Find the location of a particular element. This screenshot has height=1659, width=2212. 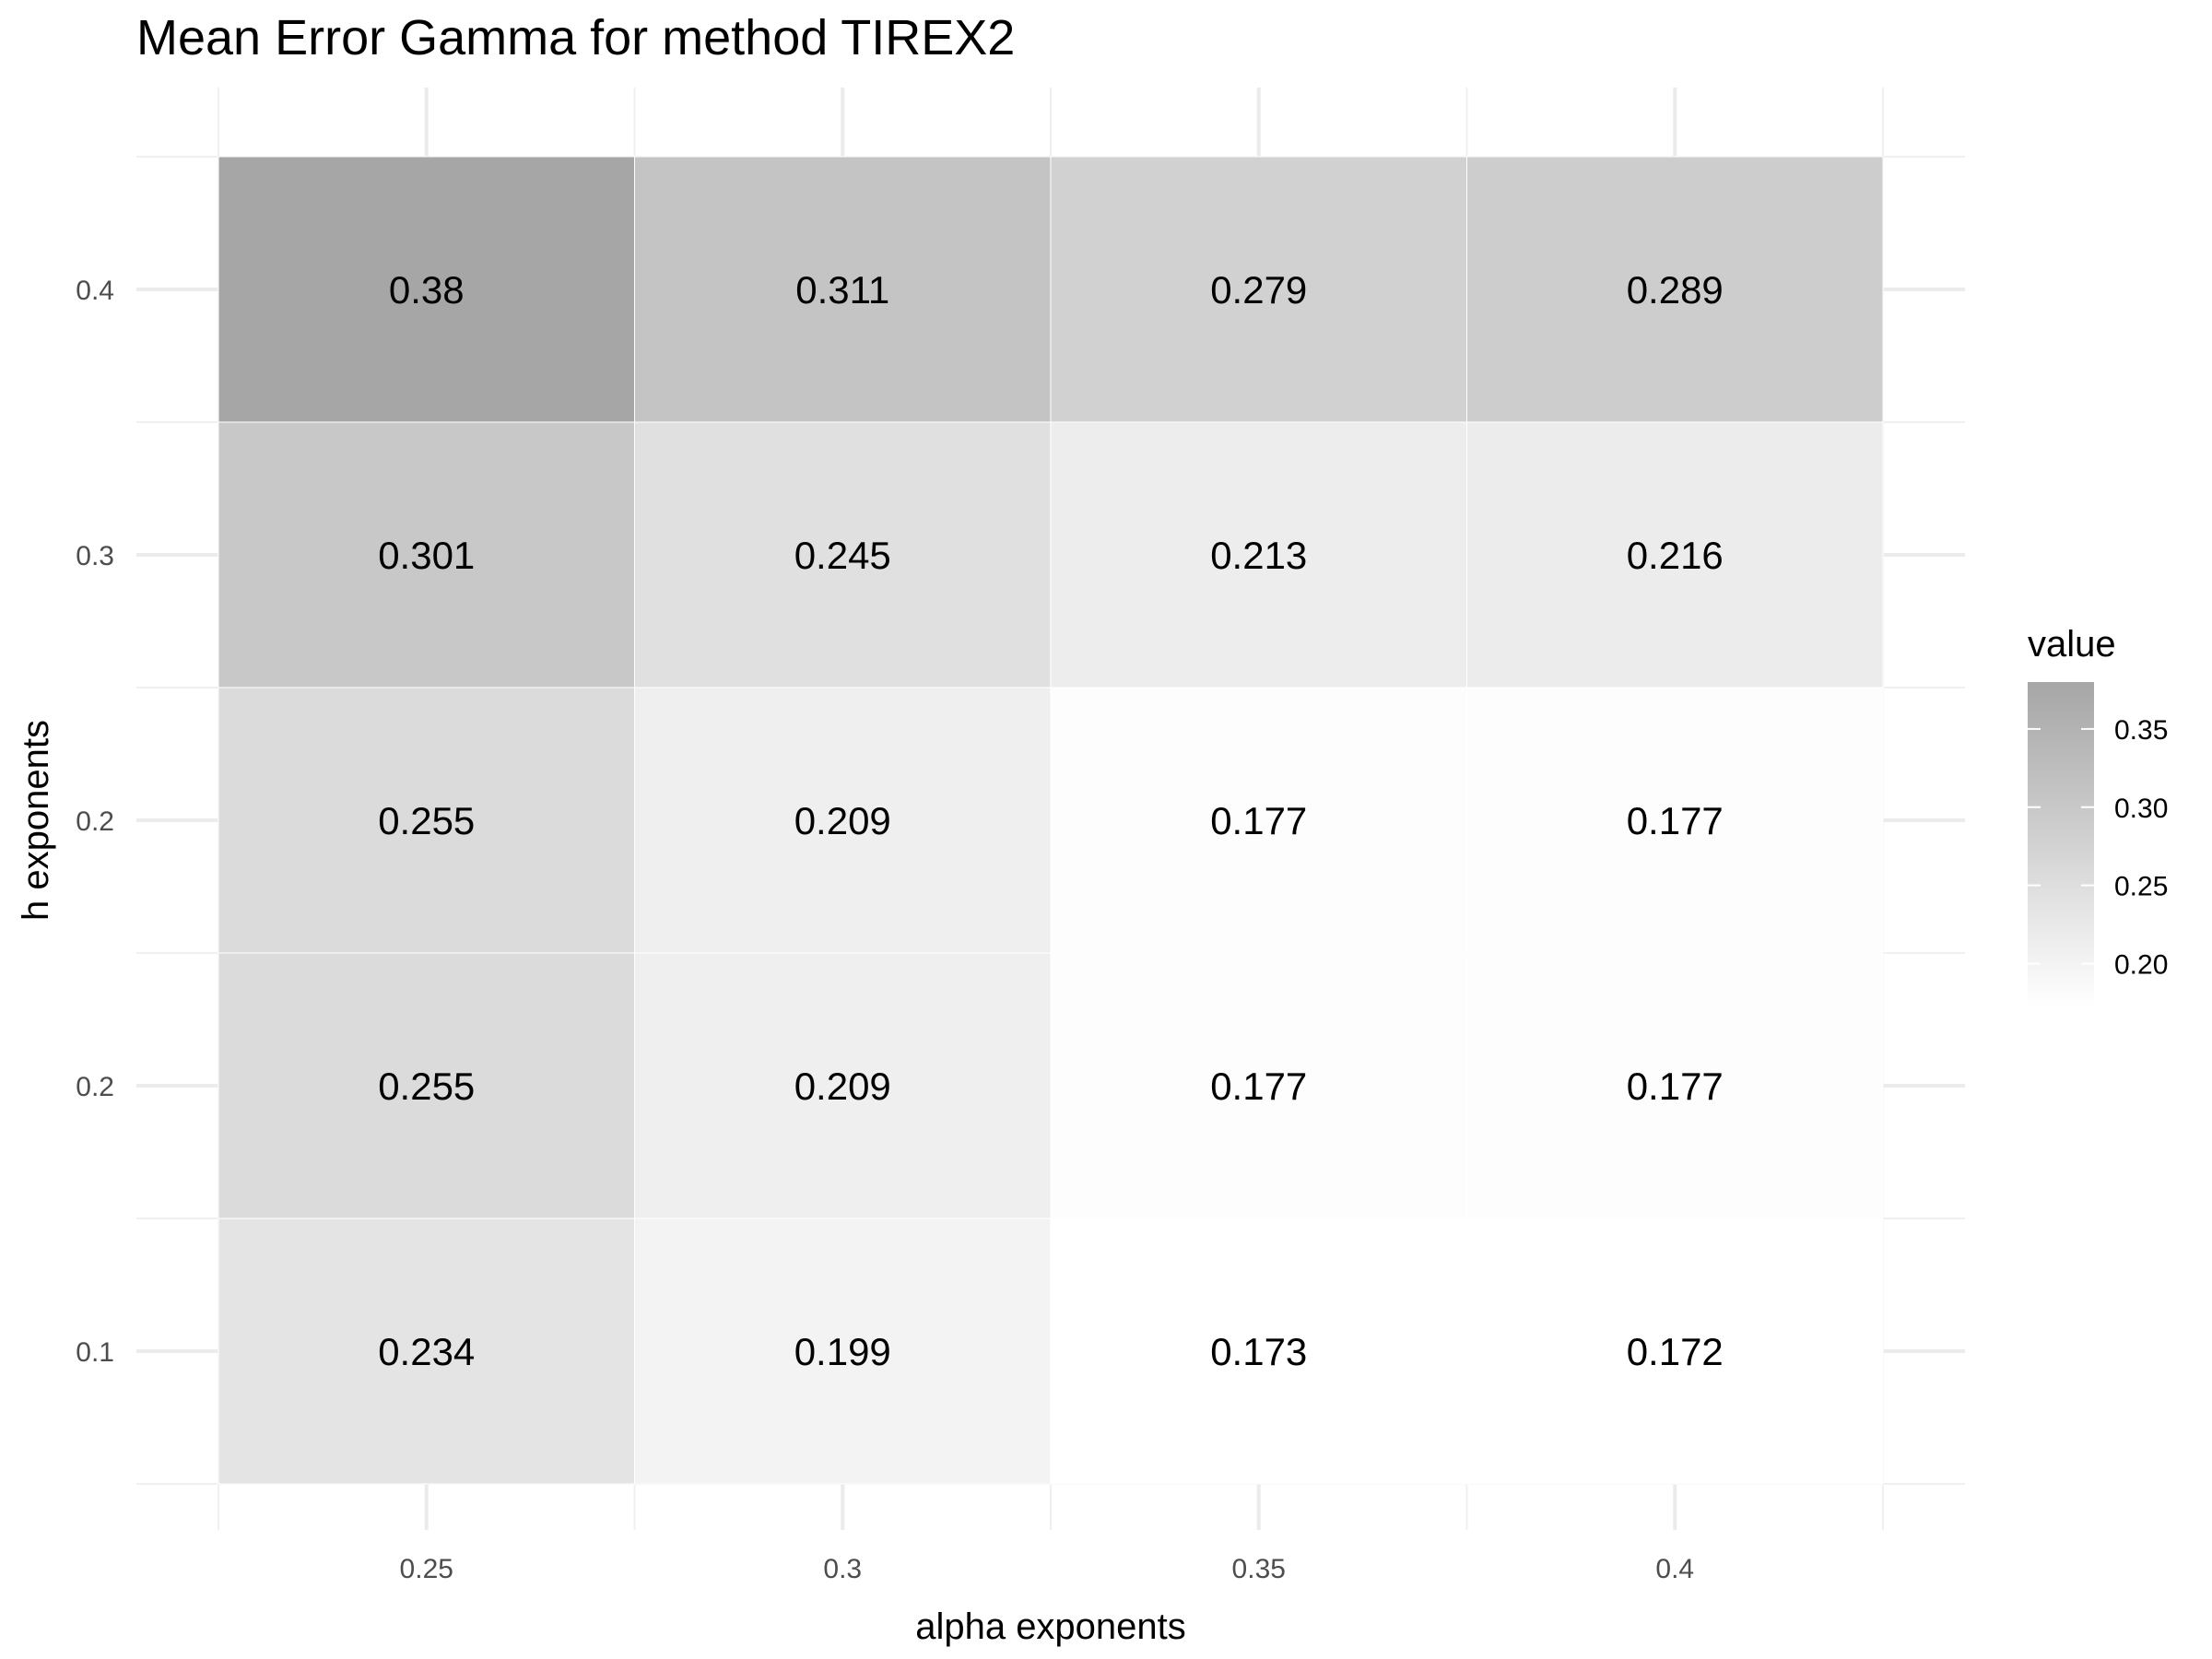

legend-tick-label: 0.20 is located at coordinates (2141, 964).